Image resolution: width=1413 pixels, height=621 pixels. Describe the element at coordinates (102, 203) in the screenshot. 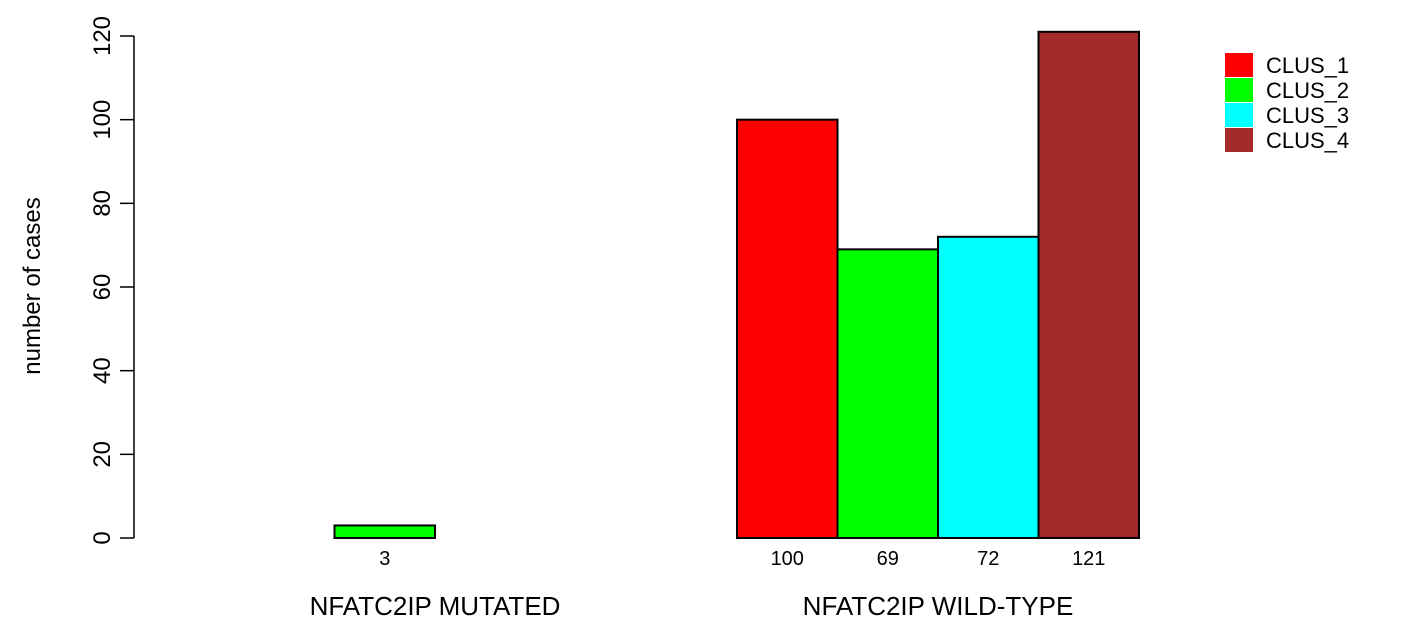

I see `y-tick-label: 80` at that location.